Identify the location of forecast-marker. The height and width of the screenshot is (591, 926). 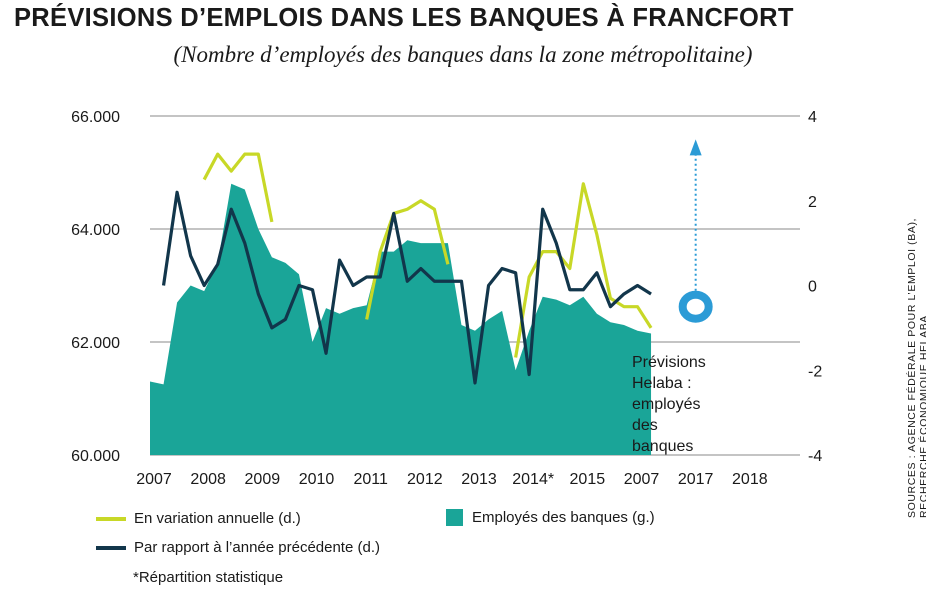
(695, 231).